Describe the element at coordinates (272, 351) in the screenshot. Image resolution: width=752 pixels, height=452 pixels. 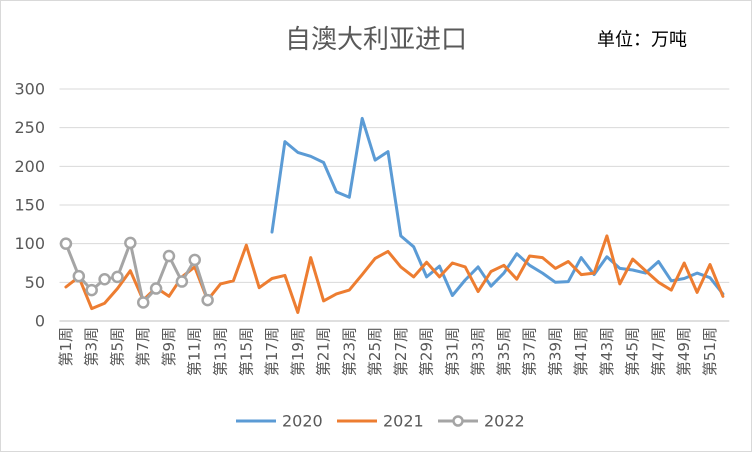
I see `x-tick-label: 第17周` at that location.